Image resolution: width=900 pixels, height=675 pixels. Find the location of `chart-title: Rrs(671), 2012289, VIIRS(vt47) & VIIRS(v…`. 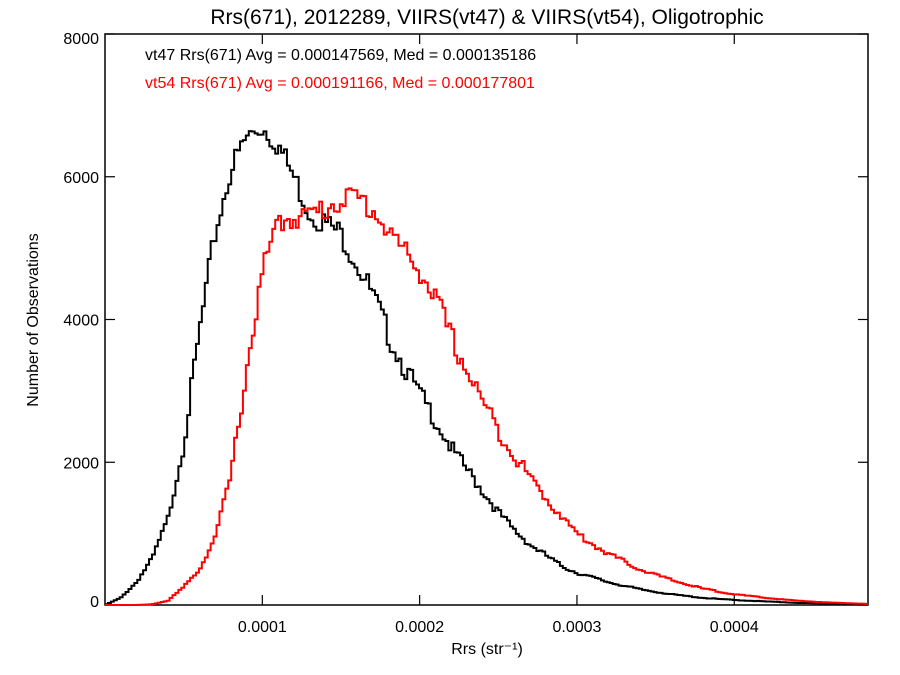

chart-title: Rrs(671), 2012289, VIIRS(vt47) & VIIRS(v… is located at coordinates (486, 17).